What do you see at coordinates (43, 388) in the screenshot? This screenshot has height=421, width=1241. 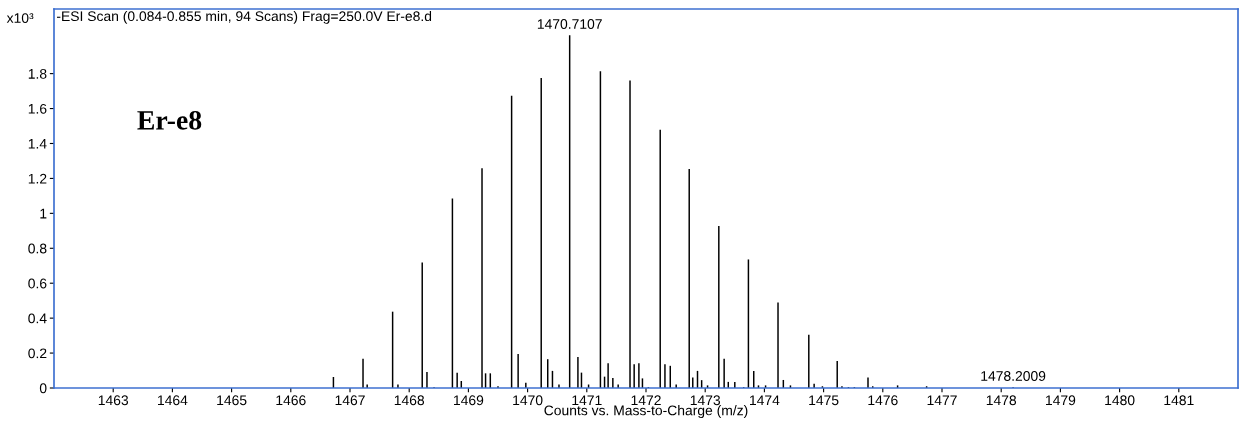 I see `y-tick-label: 0` at bounding box center [43, 388].